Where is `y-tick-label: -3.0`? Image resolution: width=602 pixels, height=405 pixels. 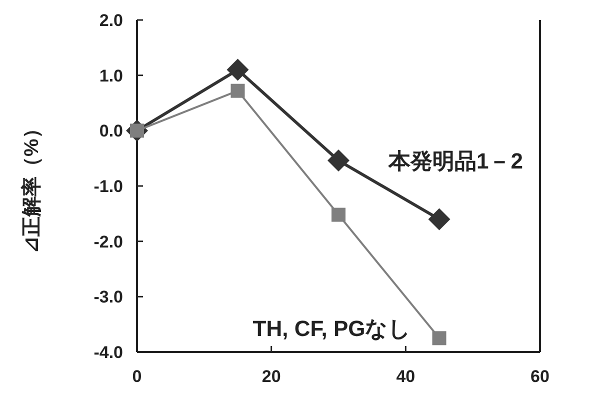
y-tick-label: -3.0 is located at coordinates (108, 297).